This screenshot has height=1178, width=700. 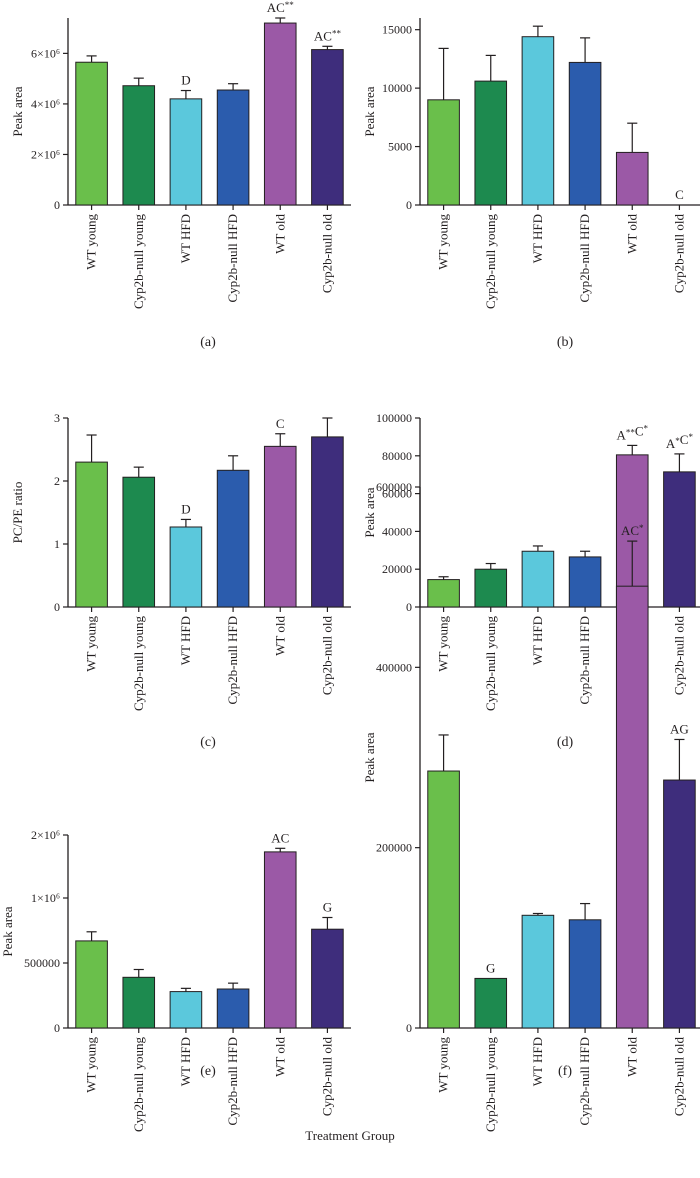 I want to click on y-tick-label: 1×10⁶, so click(x=45, y=898).